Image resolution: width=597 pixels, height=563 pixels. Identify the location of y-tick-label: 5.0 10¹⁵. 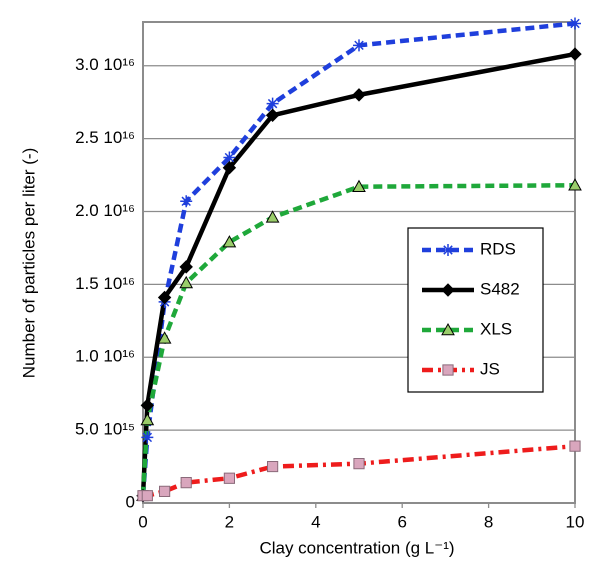
(105, 429).